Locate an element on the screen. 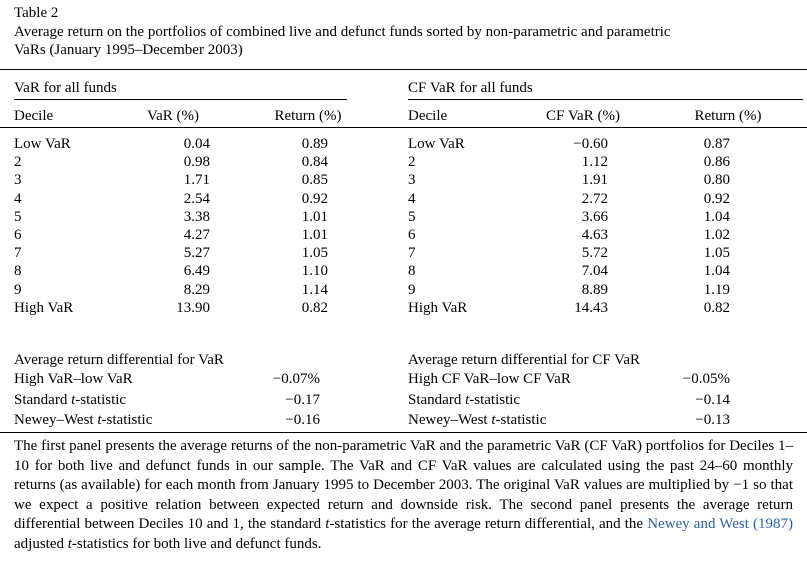 This screenshot has height=585, width=807. right-row-decile-cell: 5 is located at coordinates (412, 216).